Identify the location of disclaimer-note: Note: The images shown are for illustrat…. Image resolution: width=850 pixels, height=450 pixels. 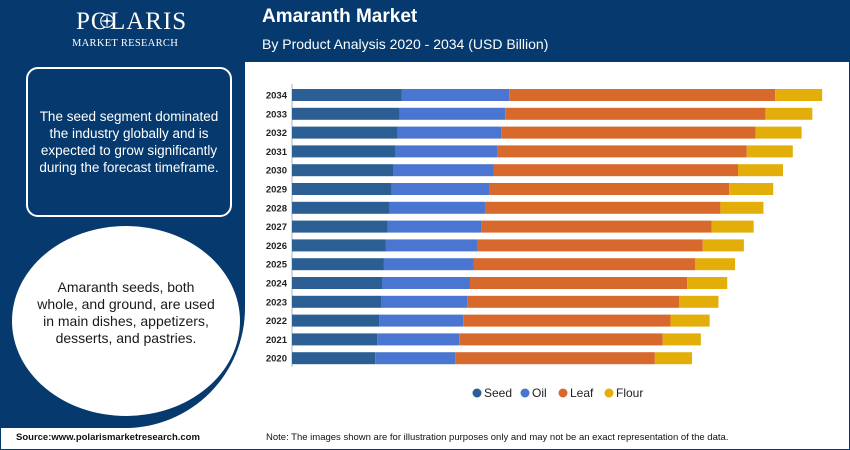
(497, 437).